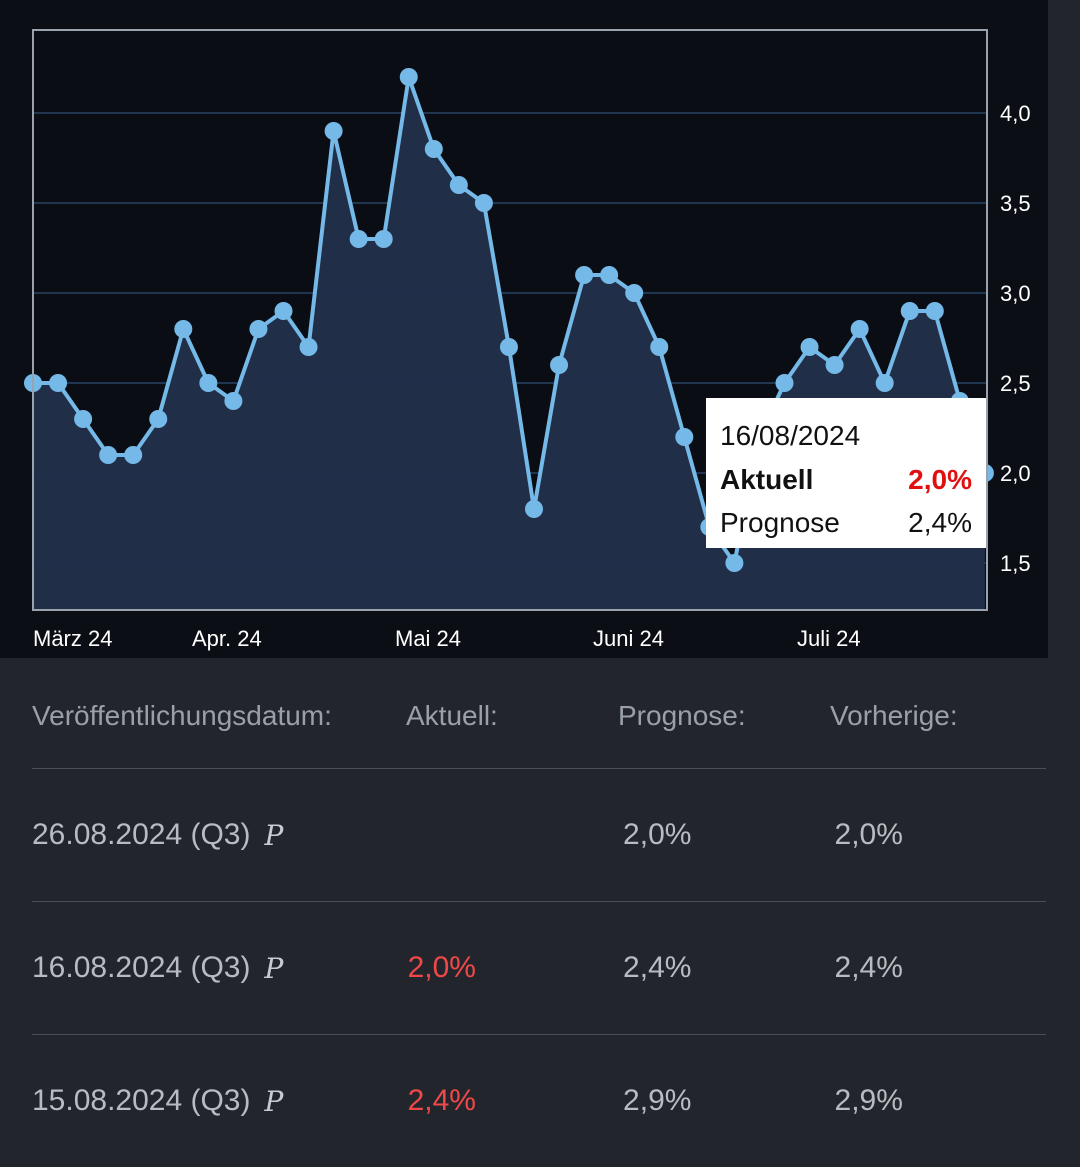 The width and height of the screenshot is (1080, 1167). I want to click on tooltip-date: 16/08/2024, so click(790, 435).